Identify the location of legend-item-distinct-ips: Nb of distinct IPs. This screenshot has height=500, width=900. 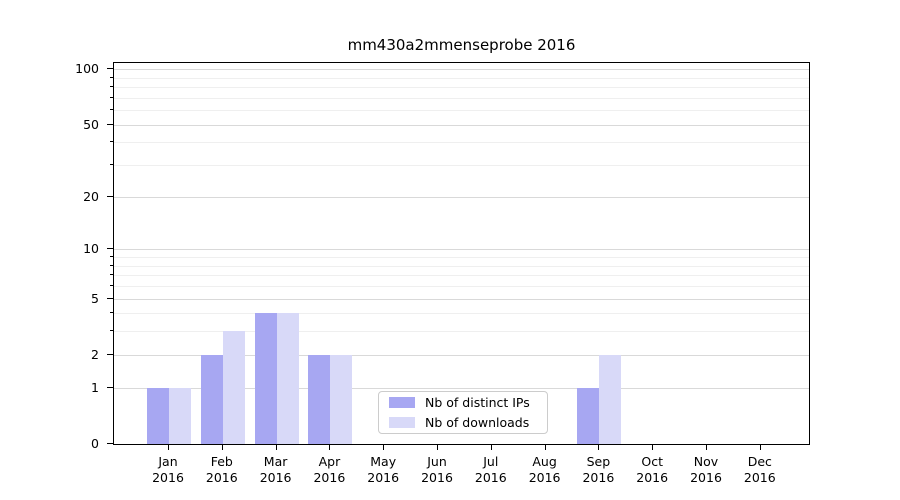
(463, 402).